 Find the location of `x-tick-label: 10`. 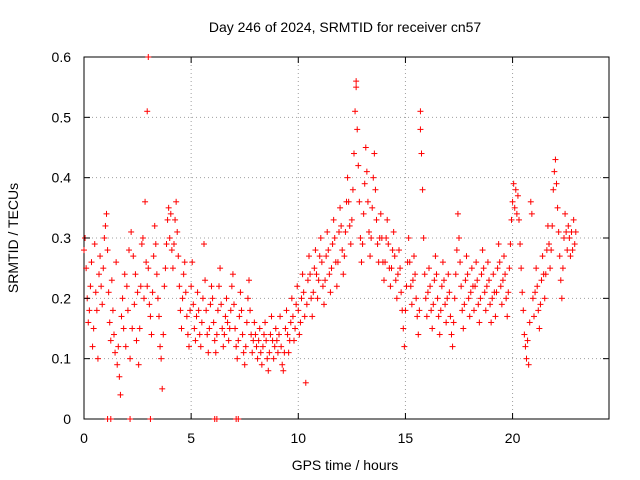

x-tick-label: 10 is located at coordinates (298, 438).